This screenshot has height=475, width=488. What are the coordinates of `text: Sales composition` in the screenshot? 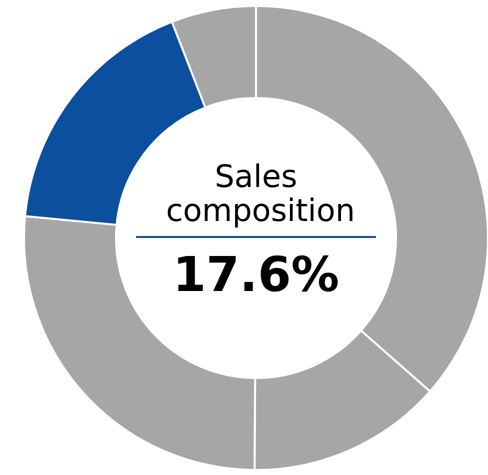 It's located at (260, 194).